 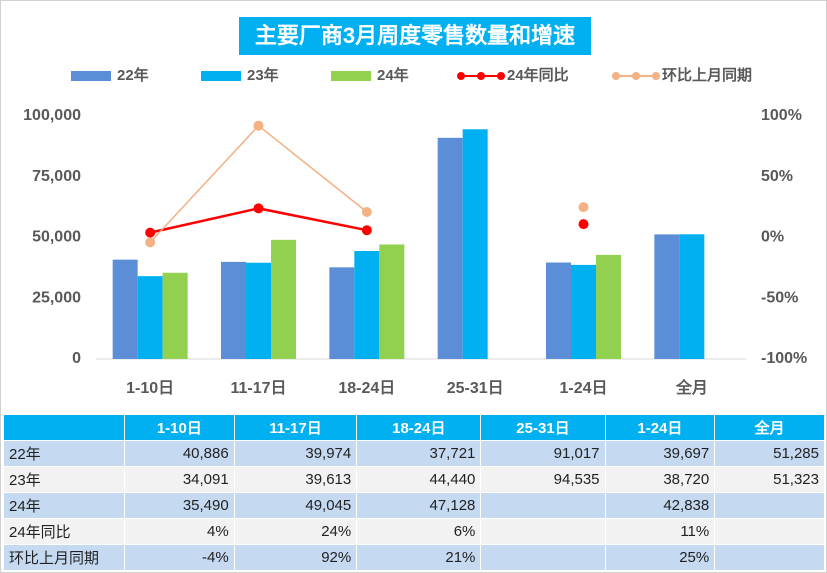 I want to click on table-cell: 24%, so click(x=295, y=531).